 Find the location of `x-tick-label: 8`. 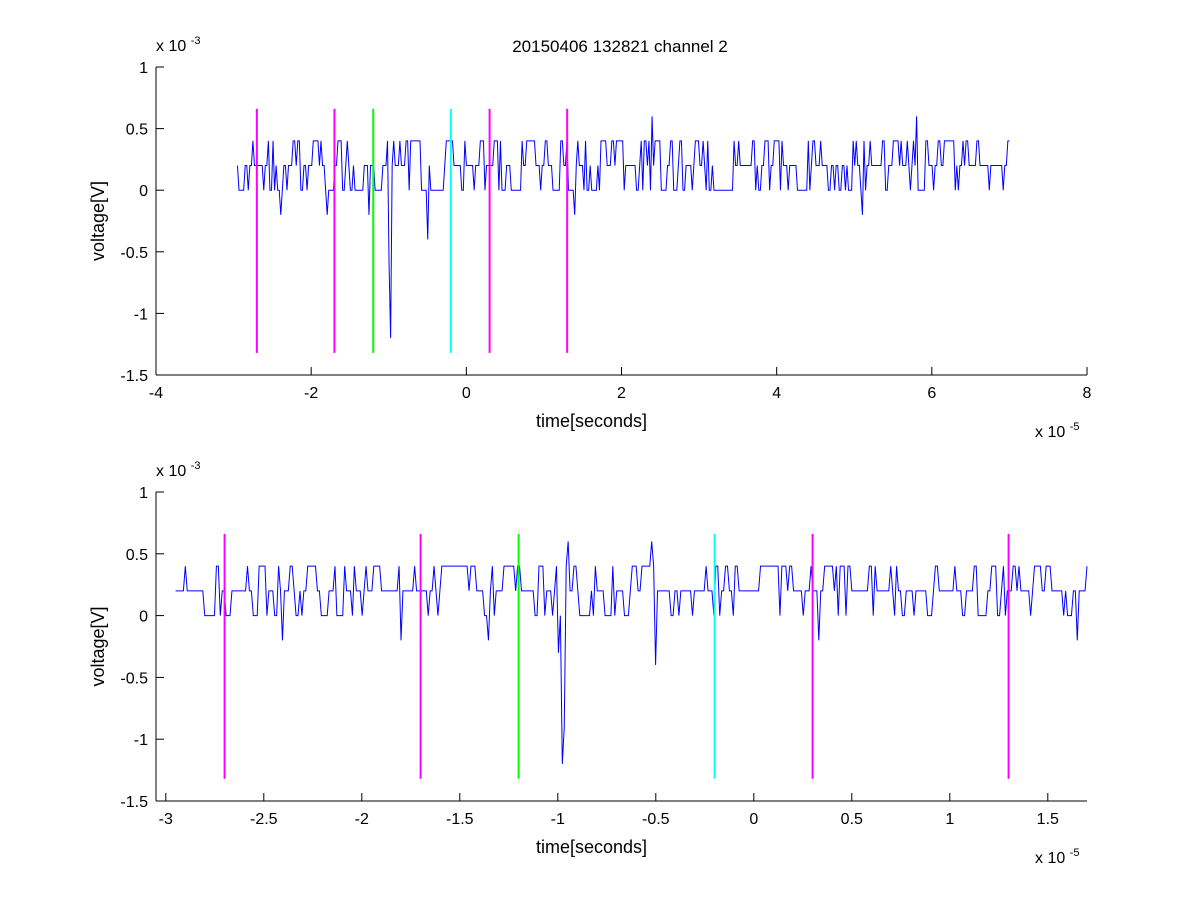

x-tick-label: 8 is located at coordinates (1087, 393).